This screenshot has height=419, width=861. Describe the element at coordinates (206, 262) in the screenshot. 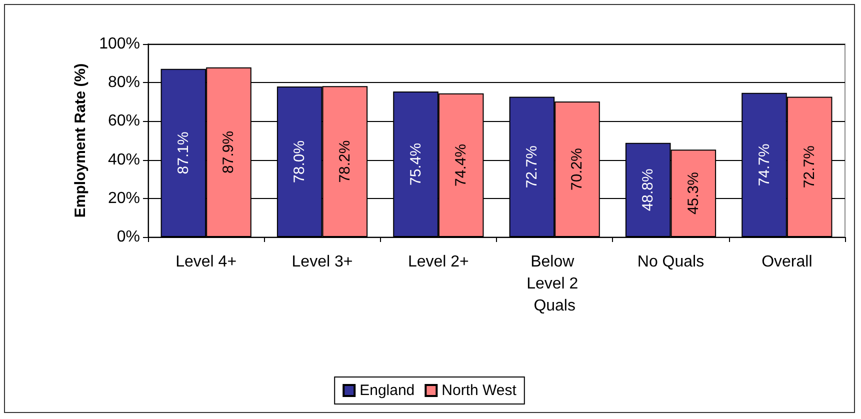

I see `x-tick-label: Level 4+` at that location.